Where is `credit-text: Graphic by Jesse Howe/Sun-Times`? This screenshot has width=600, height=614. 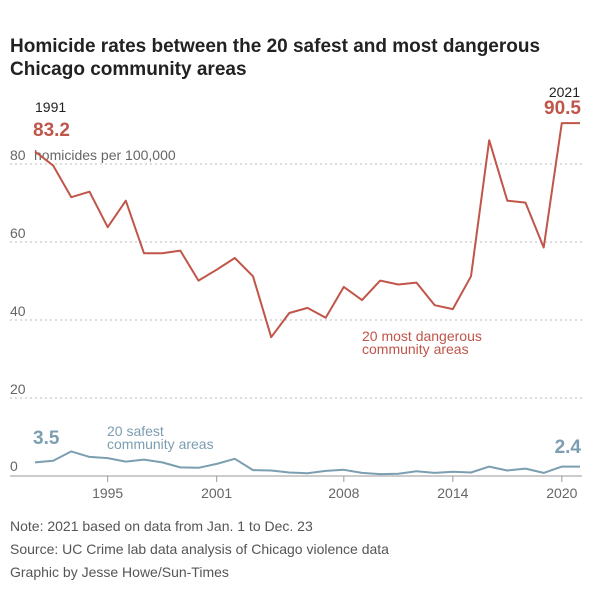
credit-text: Graphic by Jesse Howe/Sun-Times is located at coordinates (119, 572).